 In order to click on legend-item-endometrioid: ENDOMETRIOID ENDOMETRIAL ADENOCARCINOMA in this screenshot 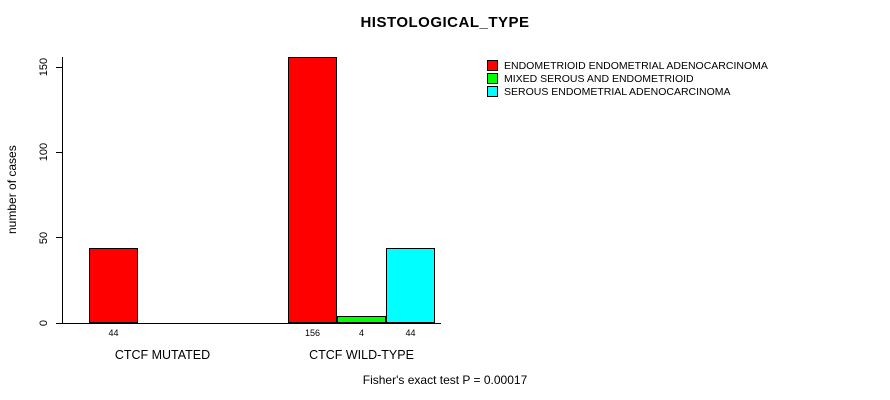, I will do `click(627, 65)`.